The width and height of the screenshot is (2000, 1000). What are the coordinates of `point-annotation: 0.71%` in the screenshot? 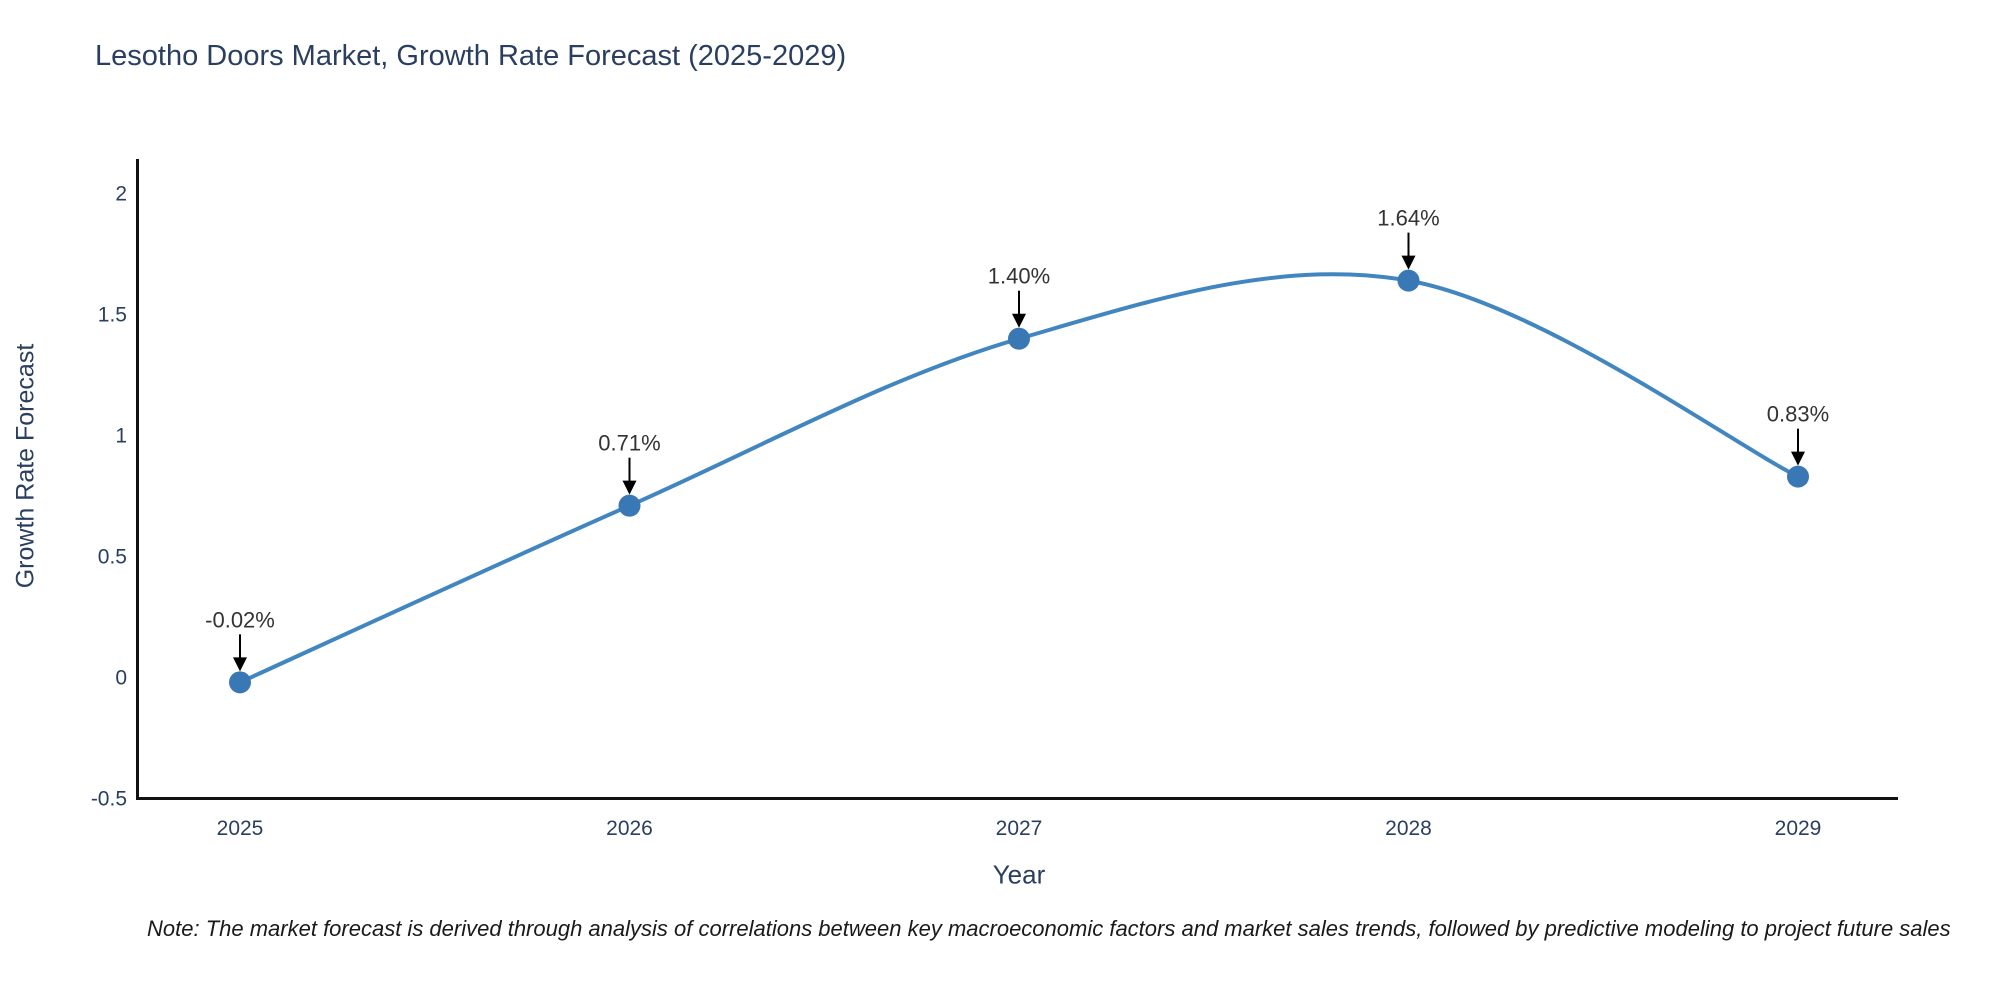 It's located at (629, 443).